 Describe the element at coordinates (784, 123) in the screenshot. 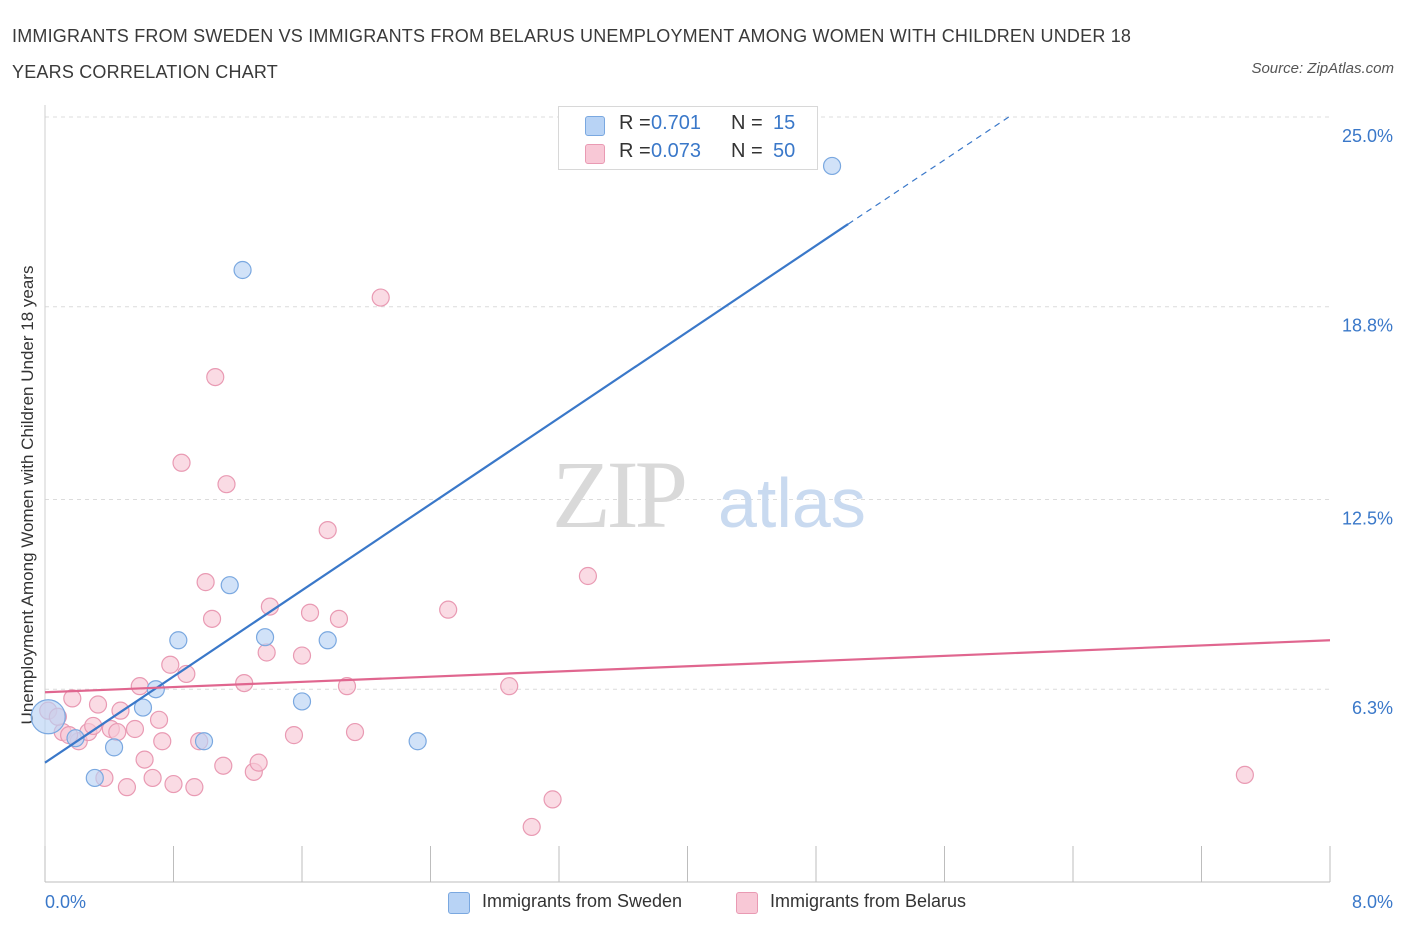

I see `legend-n-value-sweden: 15` at that location.